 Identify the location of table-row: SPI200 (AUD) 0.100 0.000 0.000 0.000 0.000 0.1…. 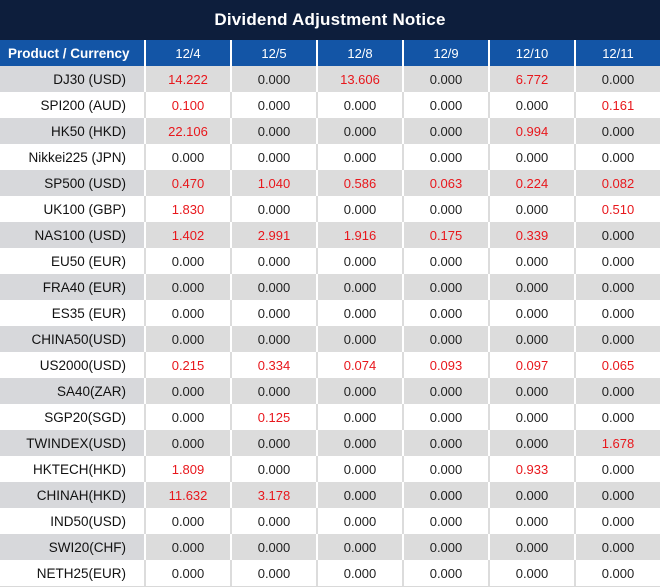
(330, 105).